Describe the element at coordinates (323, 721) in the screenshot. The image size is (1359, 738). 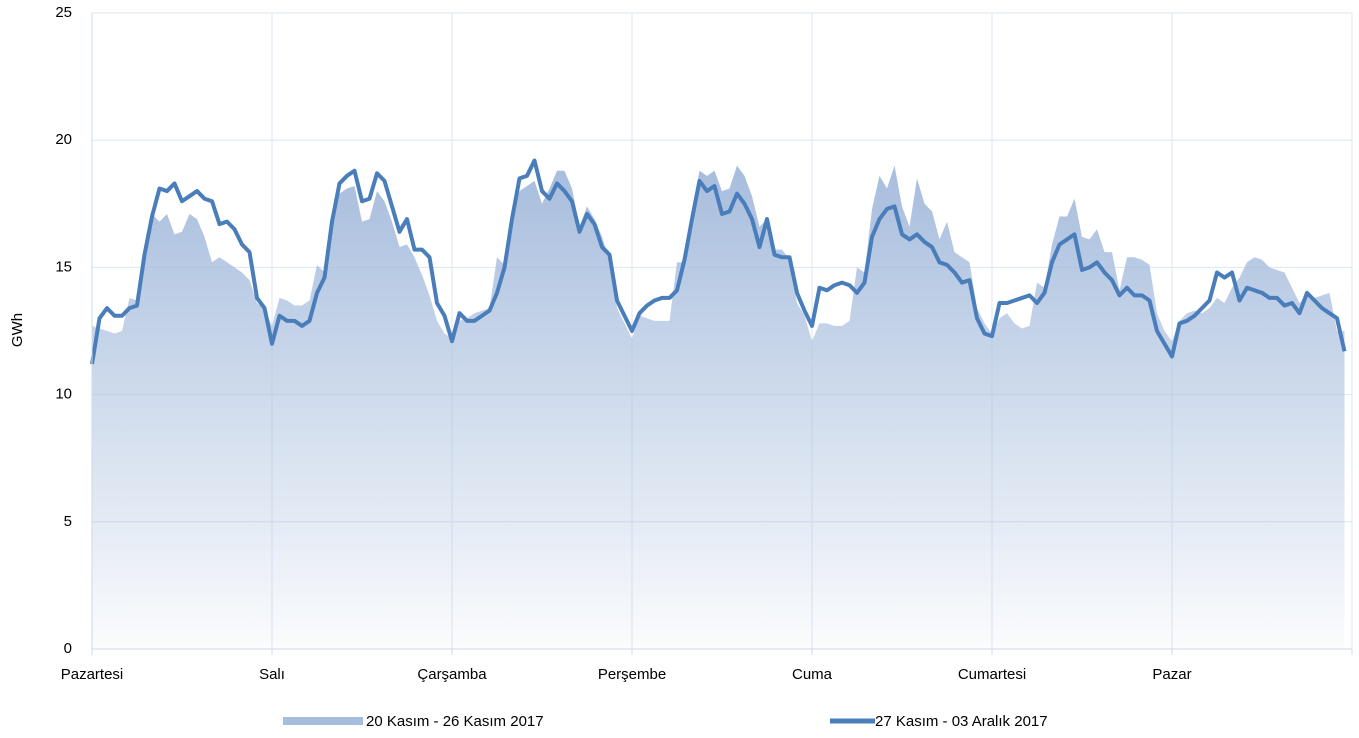
I see `legend-swatch` at that location.